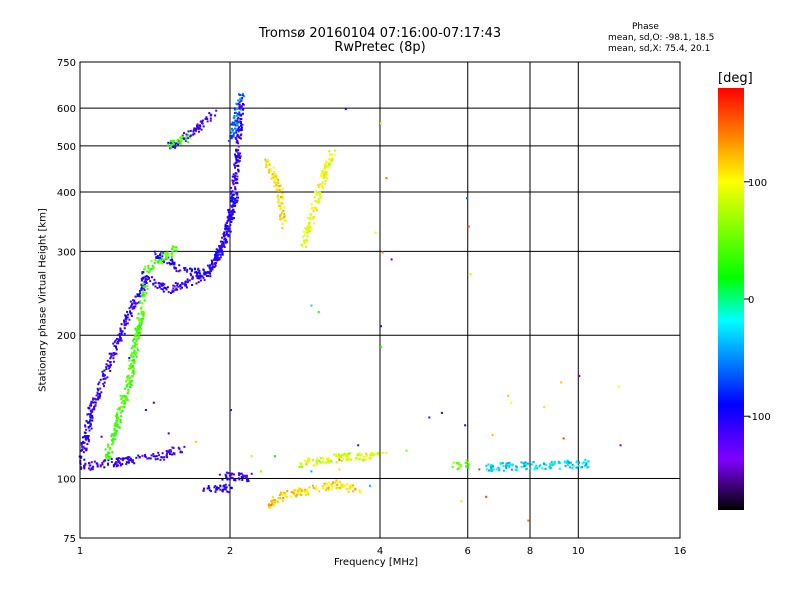 The height and width of the screenshot is (600, 800). I want to click on y-tick-label: 300, so click(66, 252).